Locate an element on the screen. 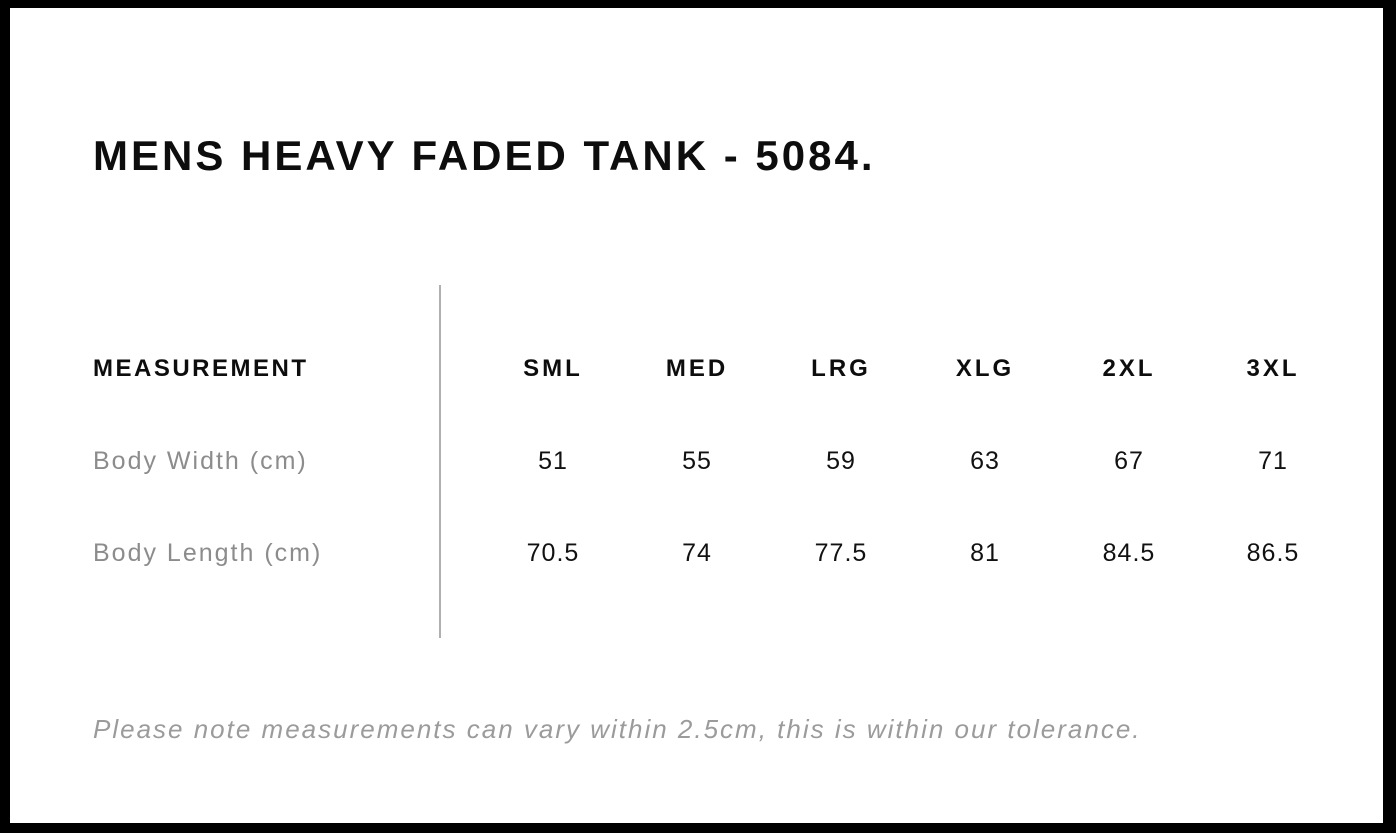 The image size is (1396, 833). measurement-value: 84.5 is located at coordinates (1129, 552).